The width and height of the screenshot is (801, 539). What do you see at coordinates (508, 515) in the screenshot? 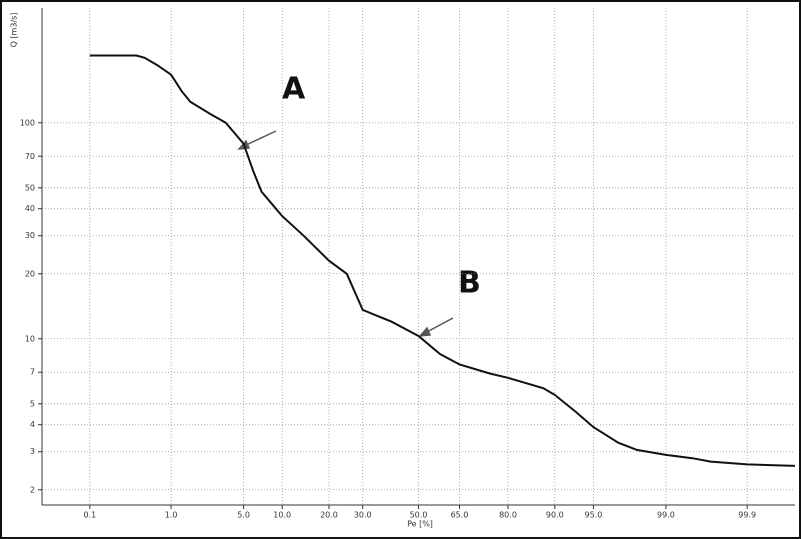
I see `x-tick-label: 80.0` at bounding box center [508, 515].